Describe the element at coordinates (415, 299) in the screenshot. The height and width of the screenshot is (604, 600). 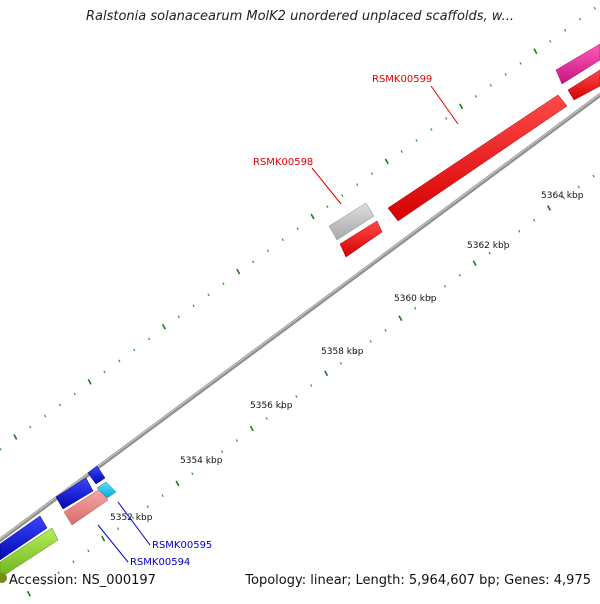
I see `tick-label-5360: 5360 kbp` at that location.